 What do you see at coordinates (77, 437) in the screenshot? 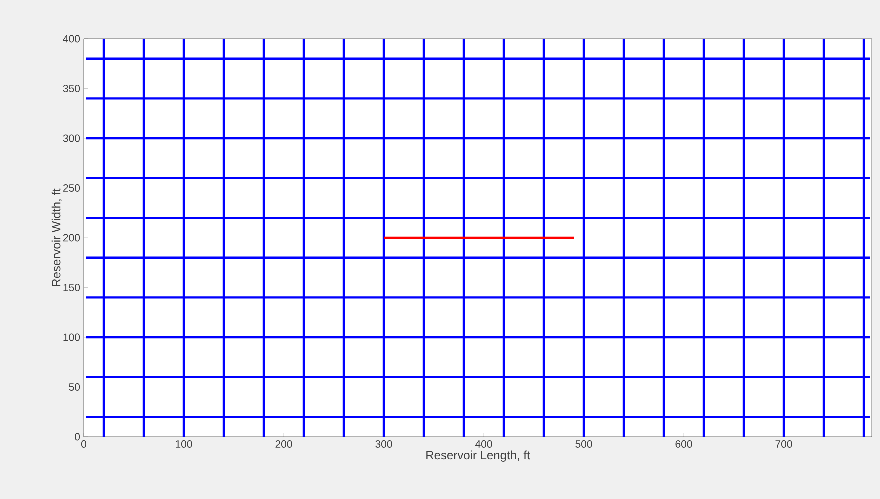
I see `y-tick-label: 0` at bounding box center [77, 437].